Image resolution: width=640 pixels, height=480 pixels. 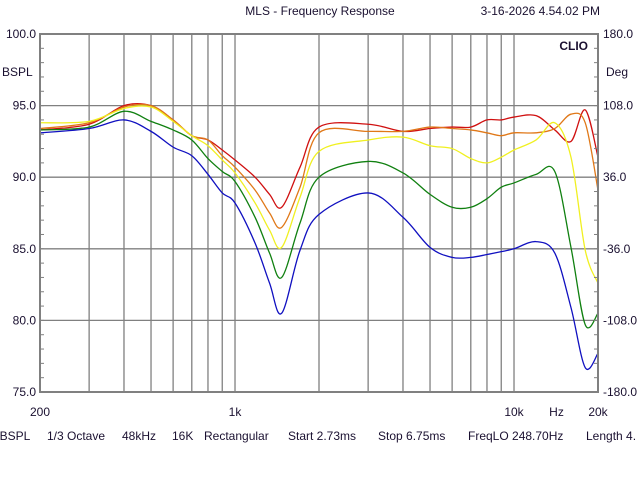 I want to click on x-tick-label: 1k, so click(x=236, y=412).